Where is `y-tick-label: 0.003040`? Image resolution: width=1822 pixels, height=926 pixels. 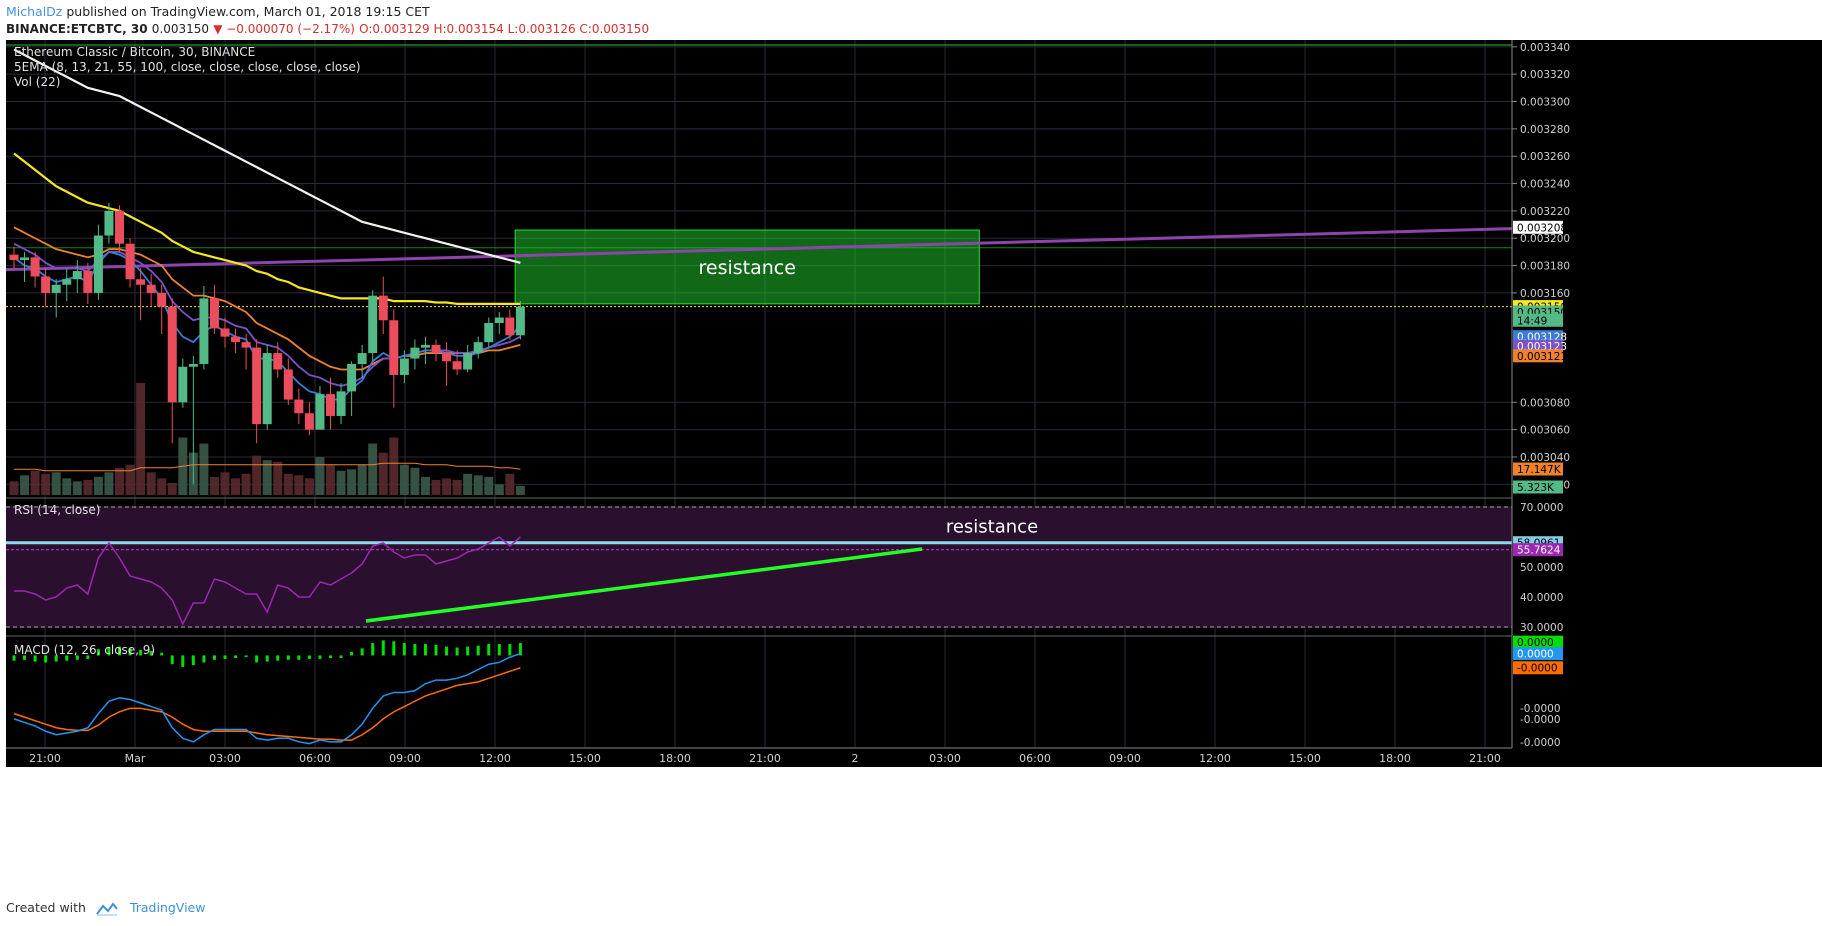
y-tick-label: 0.003040 is located at coordinates (1545, 458).